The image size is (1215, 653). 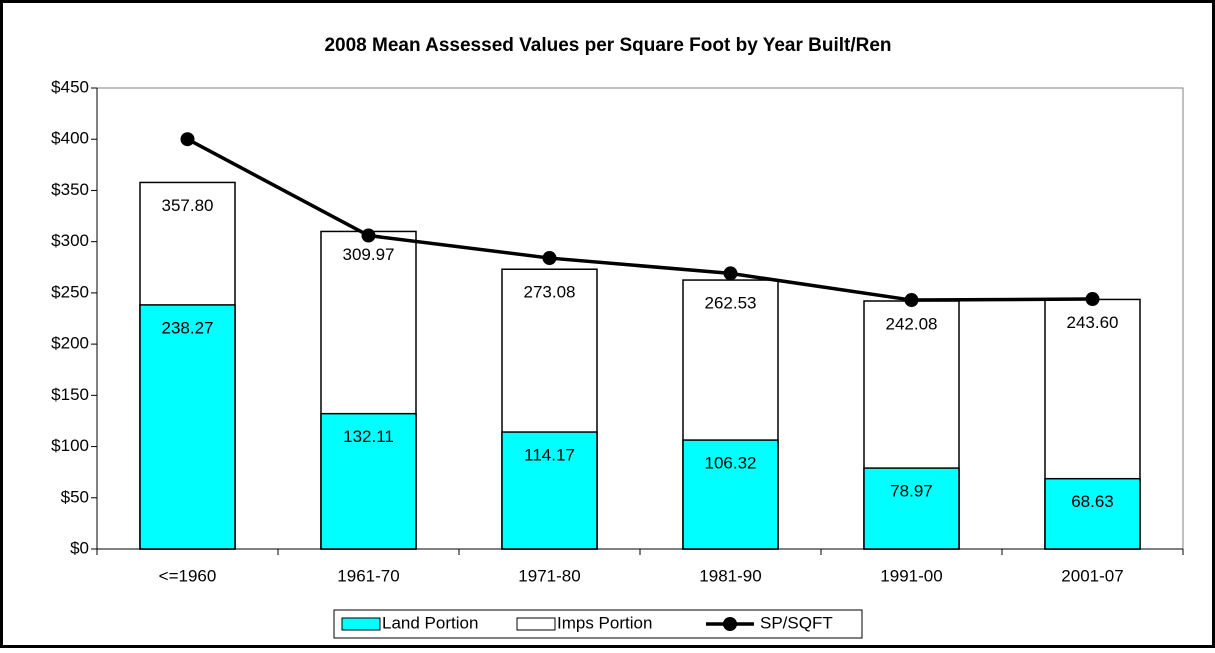 What do you see at coordinates (188, 327) in the screenshot?
I see `data-label: 238.27` at bounding box center [188, 327].